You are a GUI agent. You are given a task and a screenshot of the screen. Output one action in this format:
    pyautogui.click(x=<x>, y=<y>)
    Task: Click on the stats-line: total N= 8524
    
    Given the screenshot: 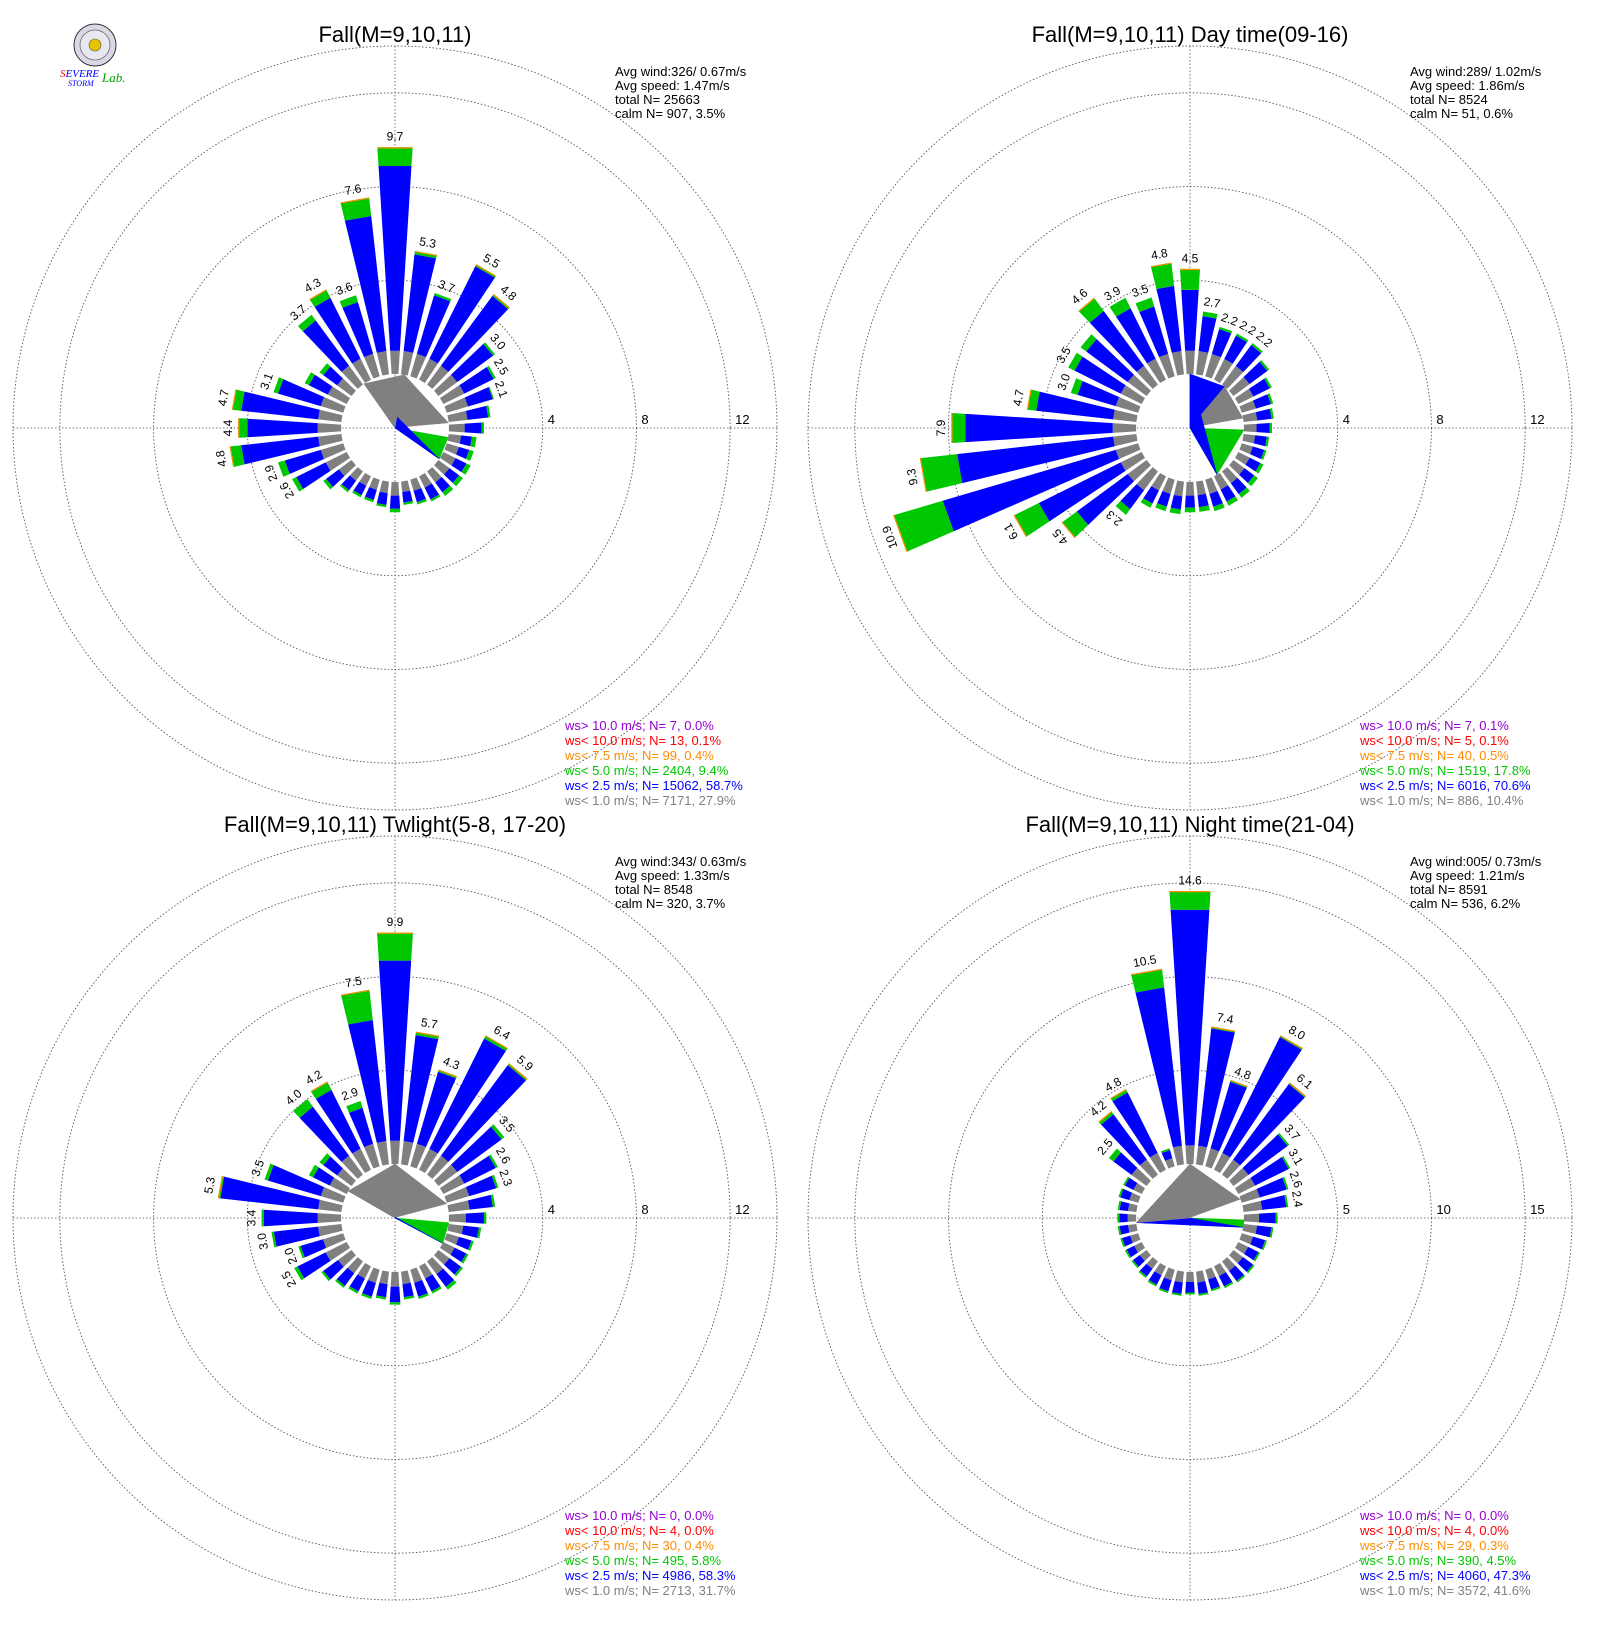 What is the action you would take?
    pyautogui.click(x=1449, y=99)
    